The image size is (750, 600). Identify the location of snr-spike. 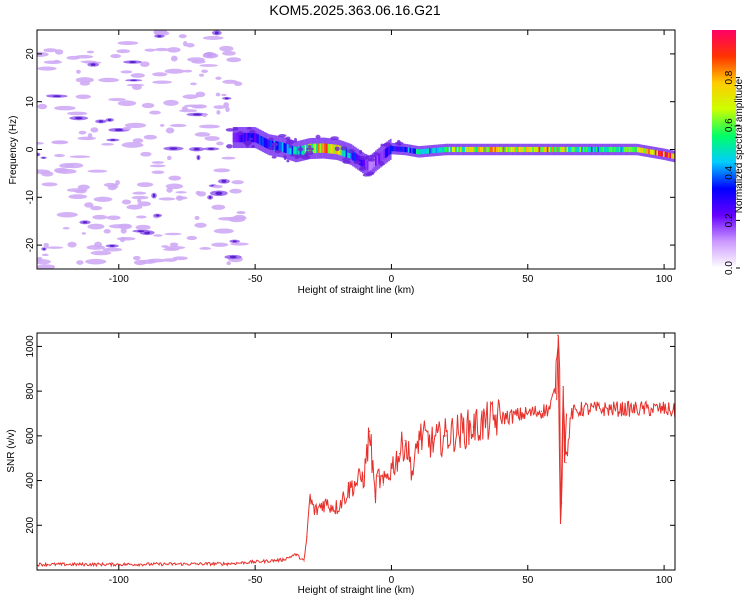
(561, 426).